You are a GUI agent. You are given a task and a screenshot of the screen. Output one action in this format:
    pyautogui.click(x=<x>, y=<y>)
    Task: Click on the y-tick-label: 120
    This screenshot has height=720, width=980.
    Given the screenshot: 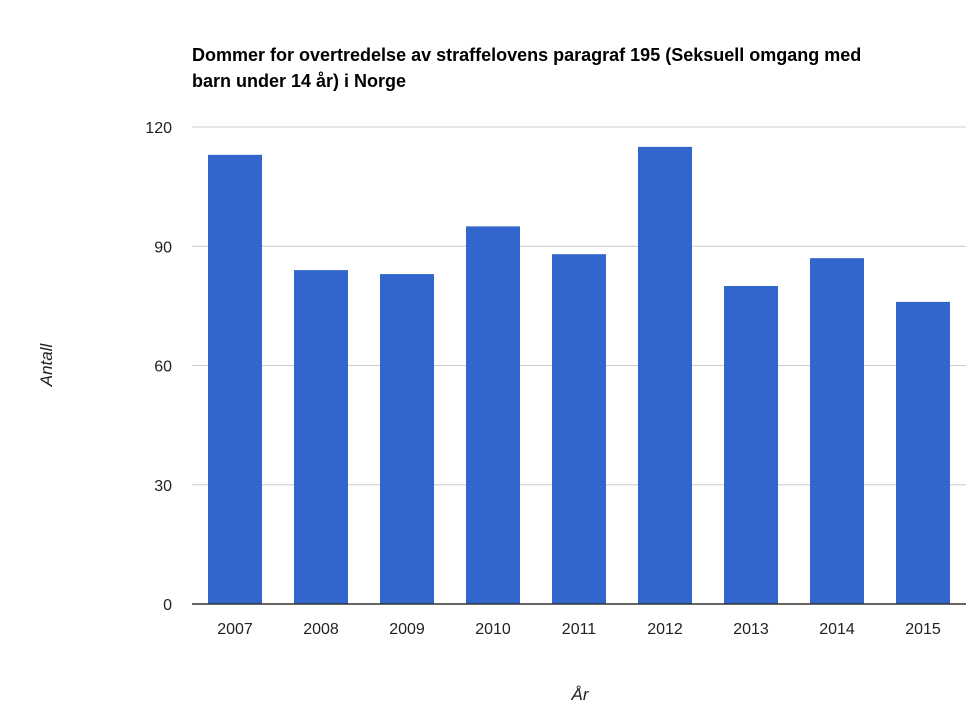 What is the action you would take?
    pyautogui.click(x=158, y=128)
    